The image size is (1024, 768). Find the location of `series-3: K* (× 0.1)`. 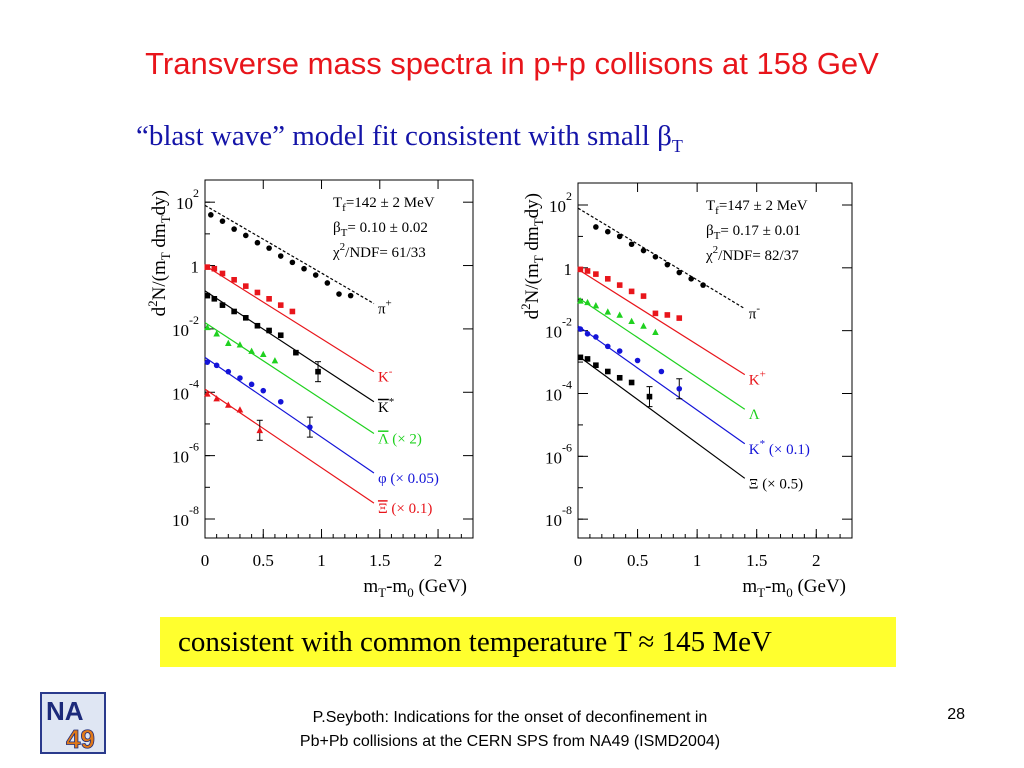

series-3: K* (× 0.1) is located at coordinates (693, 391).